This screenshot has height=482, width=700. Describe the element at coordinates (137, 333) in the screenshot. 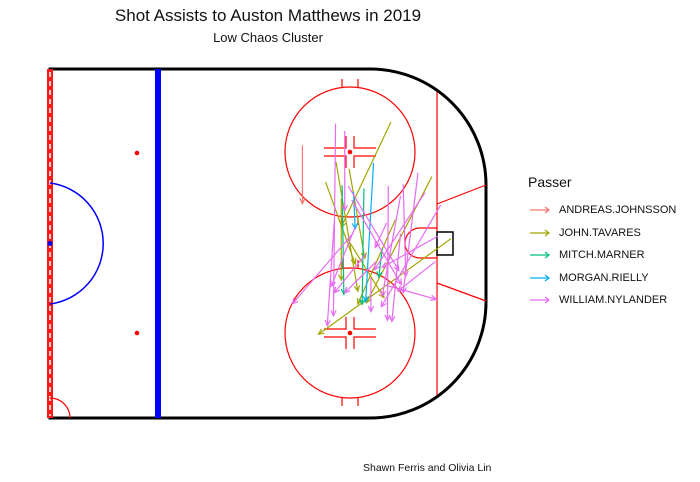

I see `neutral-zone-dot-bottom` at that location.